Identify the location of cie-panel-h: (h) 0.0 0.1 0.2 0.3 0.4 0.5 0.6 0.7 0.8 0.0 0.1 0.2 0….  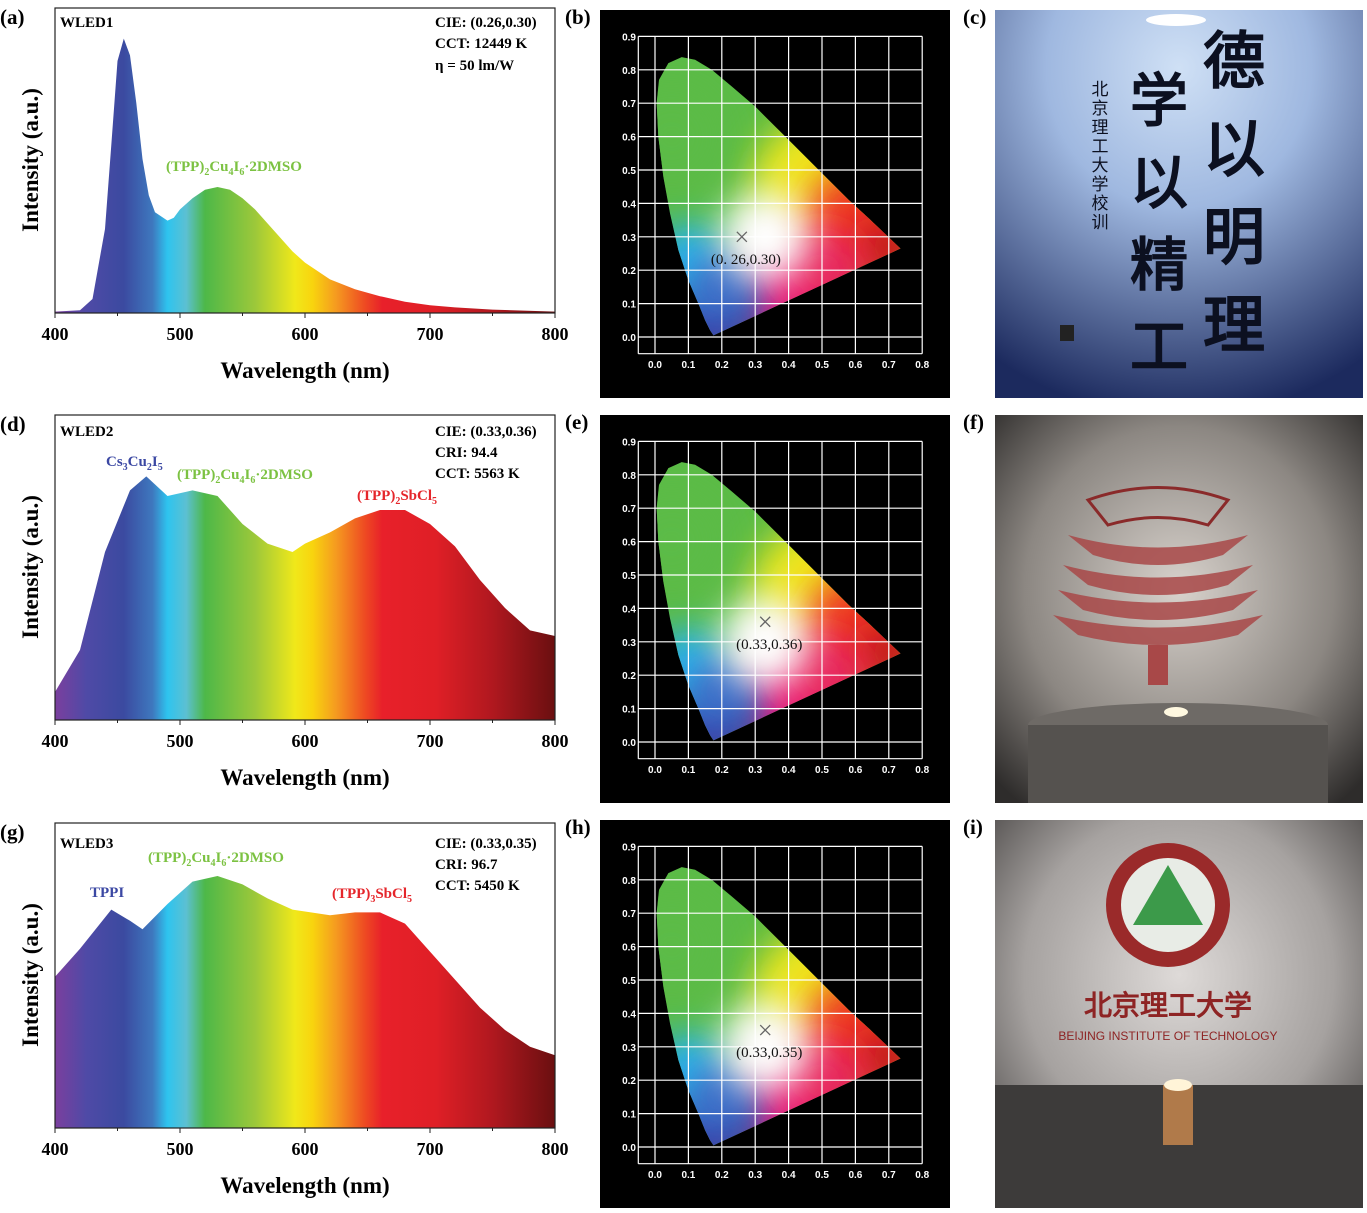
(757, 1011).